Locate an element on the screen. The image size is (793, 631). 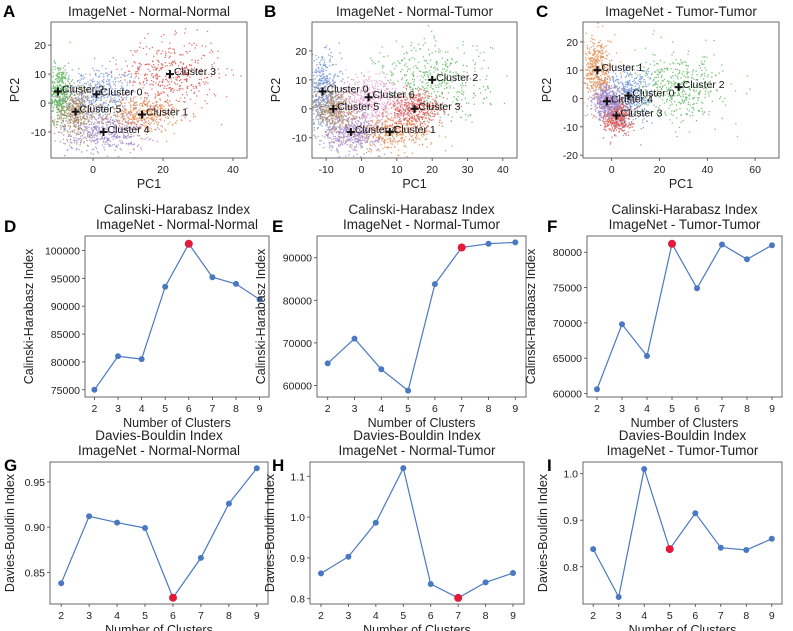
cluster-label: Cluster 2 is located at coordinates (83, 89).